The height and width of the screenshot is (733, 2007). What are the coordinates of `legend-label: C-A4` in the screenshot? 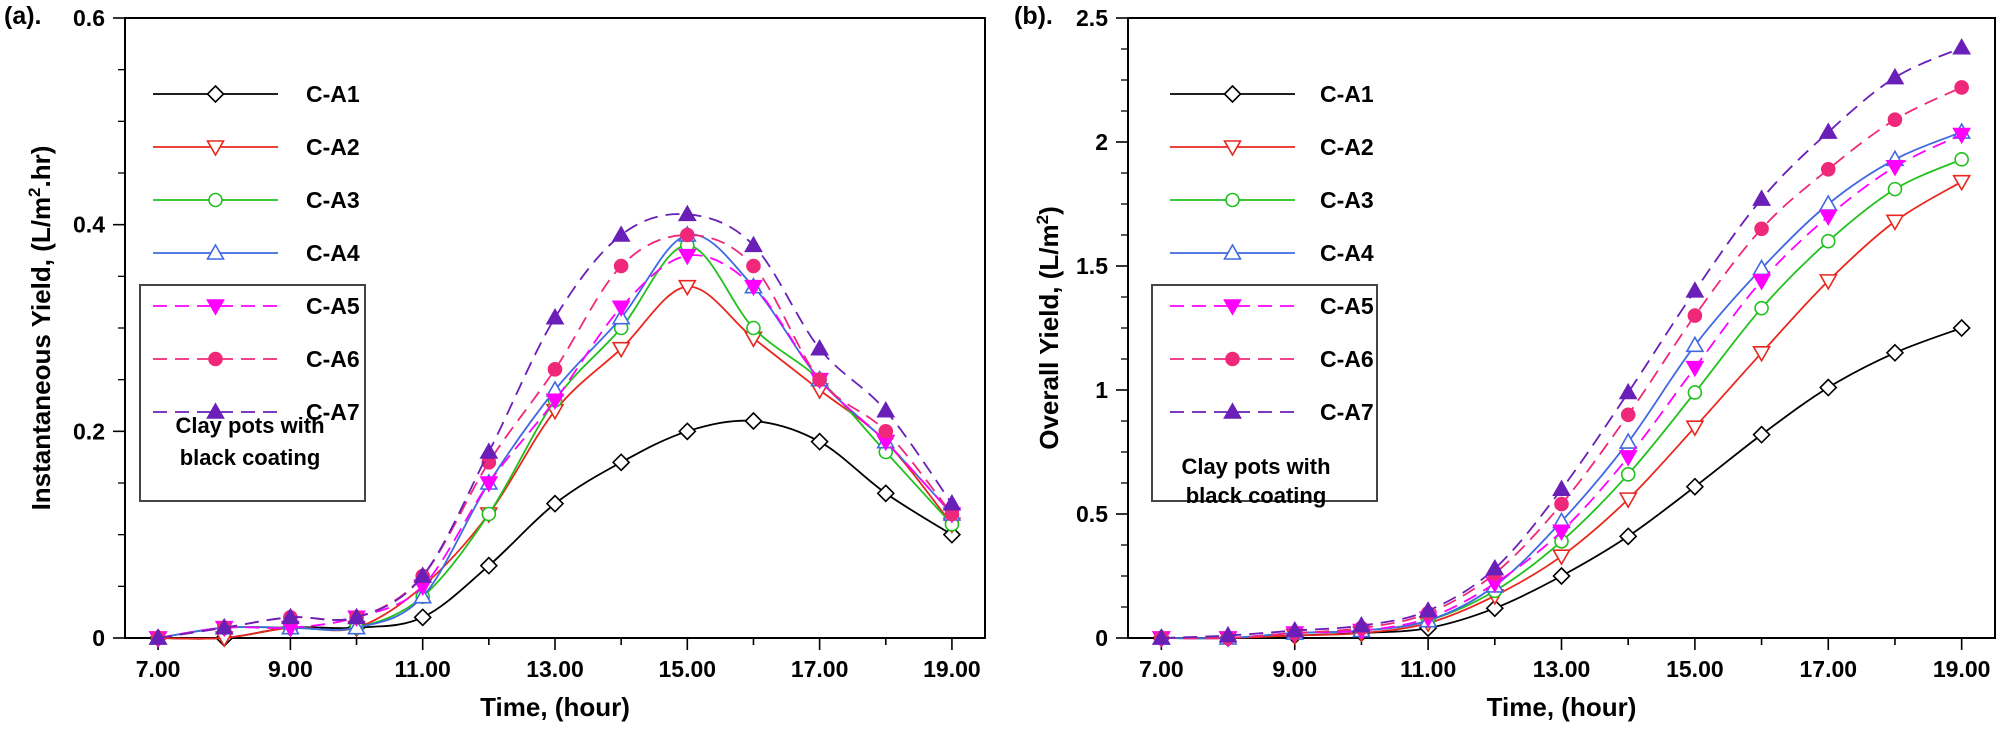 It's located at (333, 253).